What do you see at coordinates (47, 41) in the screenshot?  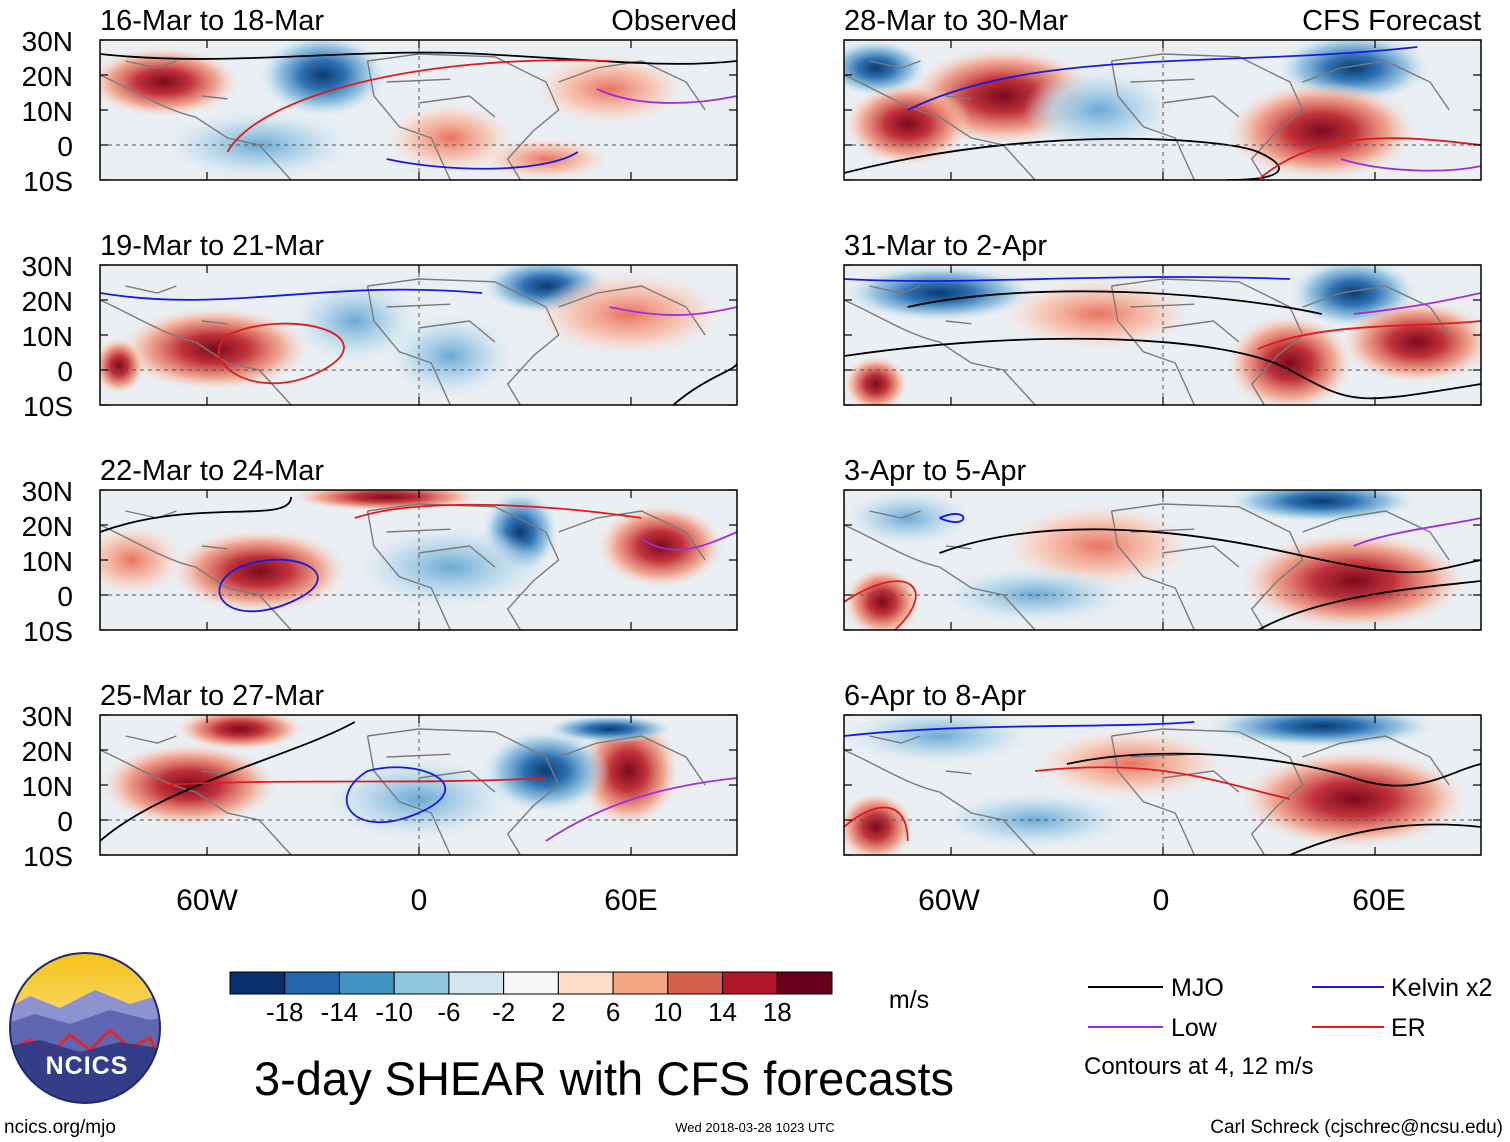 I see `lat-label-row1-0: 30N` at bounding box center [47, 41].